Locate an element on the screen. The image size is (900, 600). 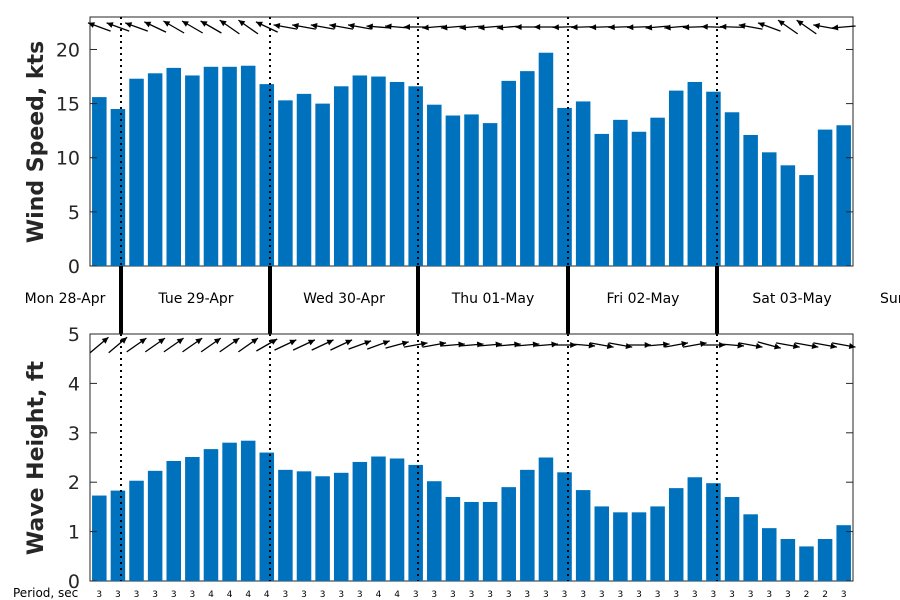
y-tick-label: 15 is located at coordinates (68, 105).